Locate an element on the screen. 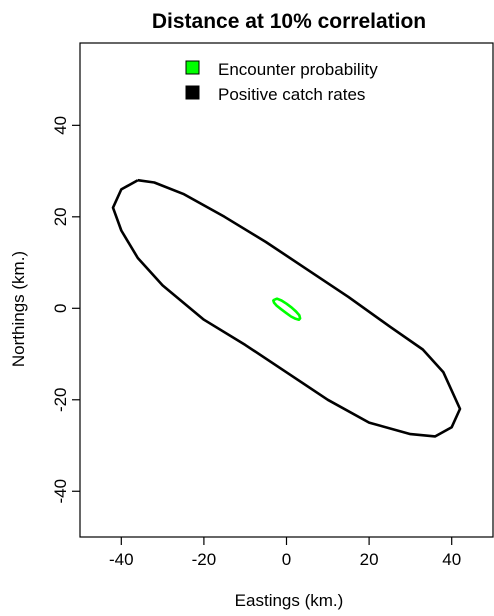 The height and width of the screenshot is (616, 494). legend-label-encounter-probability: Encounter probability is located at coordinates (298, 69).